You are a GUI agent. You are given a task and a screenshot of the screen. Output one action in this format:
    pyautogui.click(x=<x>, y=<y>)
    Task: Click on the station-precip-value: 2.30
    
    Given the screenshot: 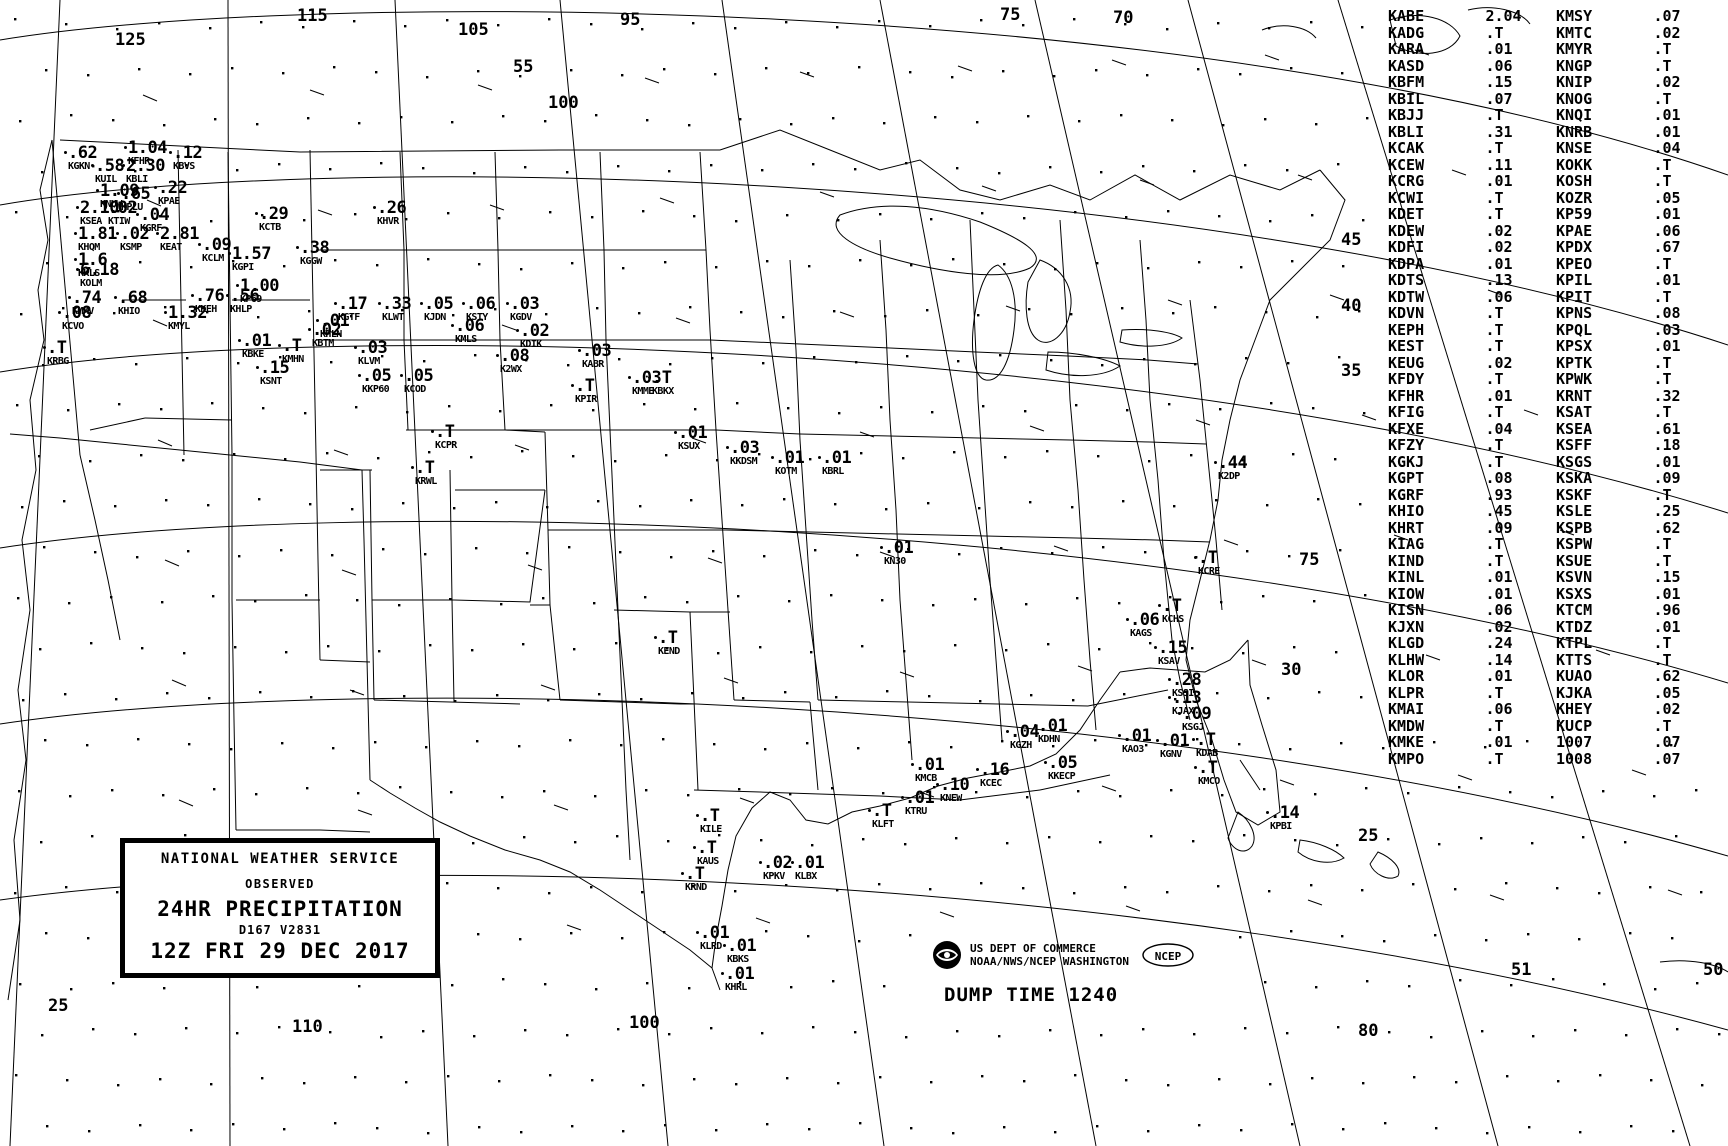 What is the action you would take?
    pyautogui.click(x=145, y=166)
    